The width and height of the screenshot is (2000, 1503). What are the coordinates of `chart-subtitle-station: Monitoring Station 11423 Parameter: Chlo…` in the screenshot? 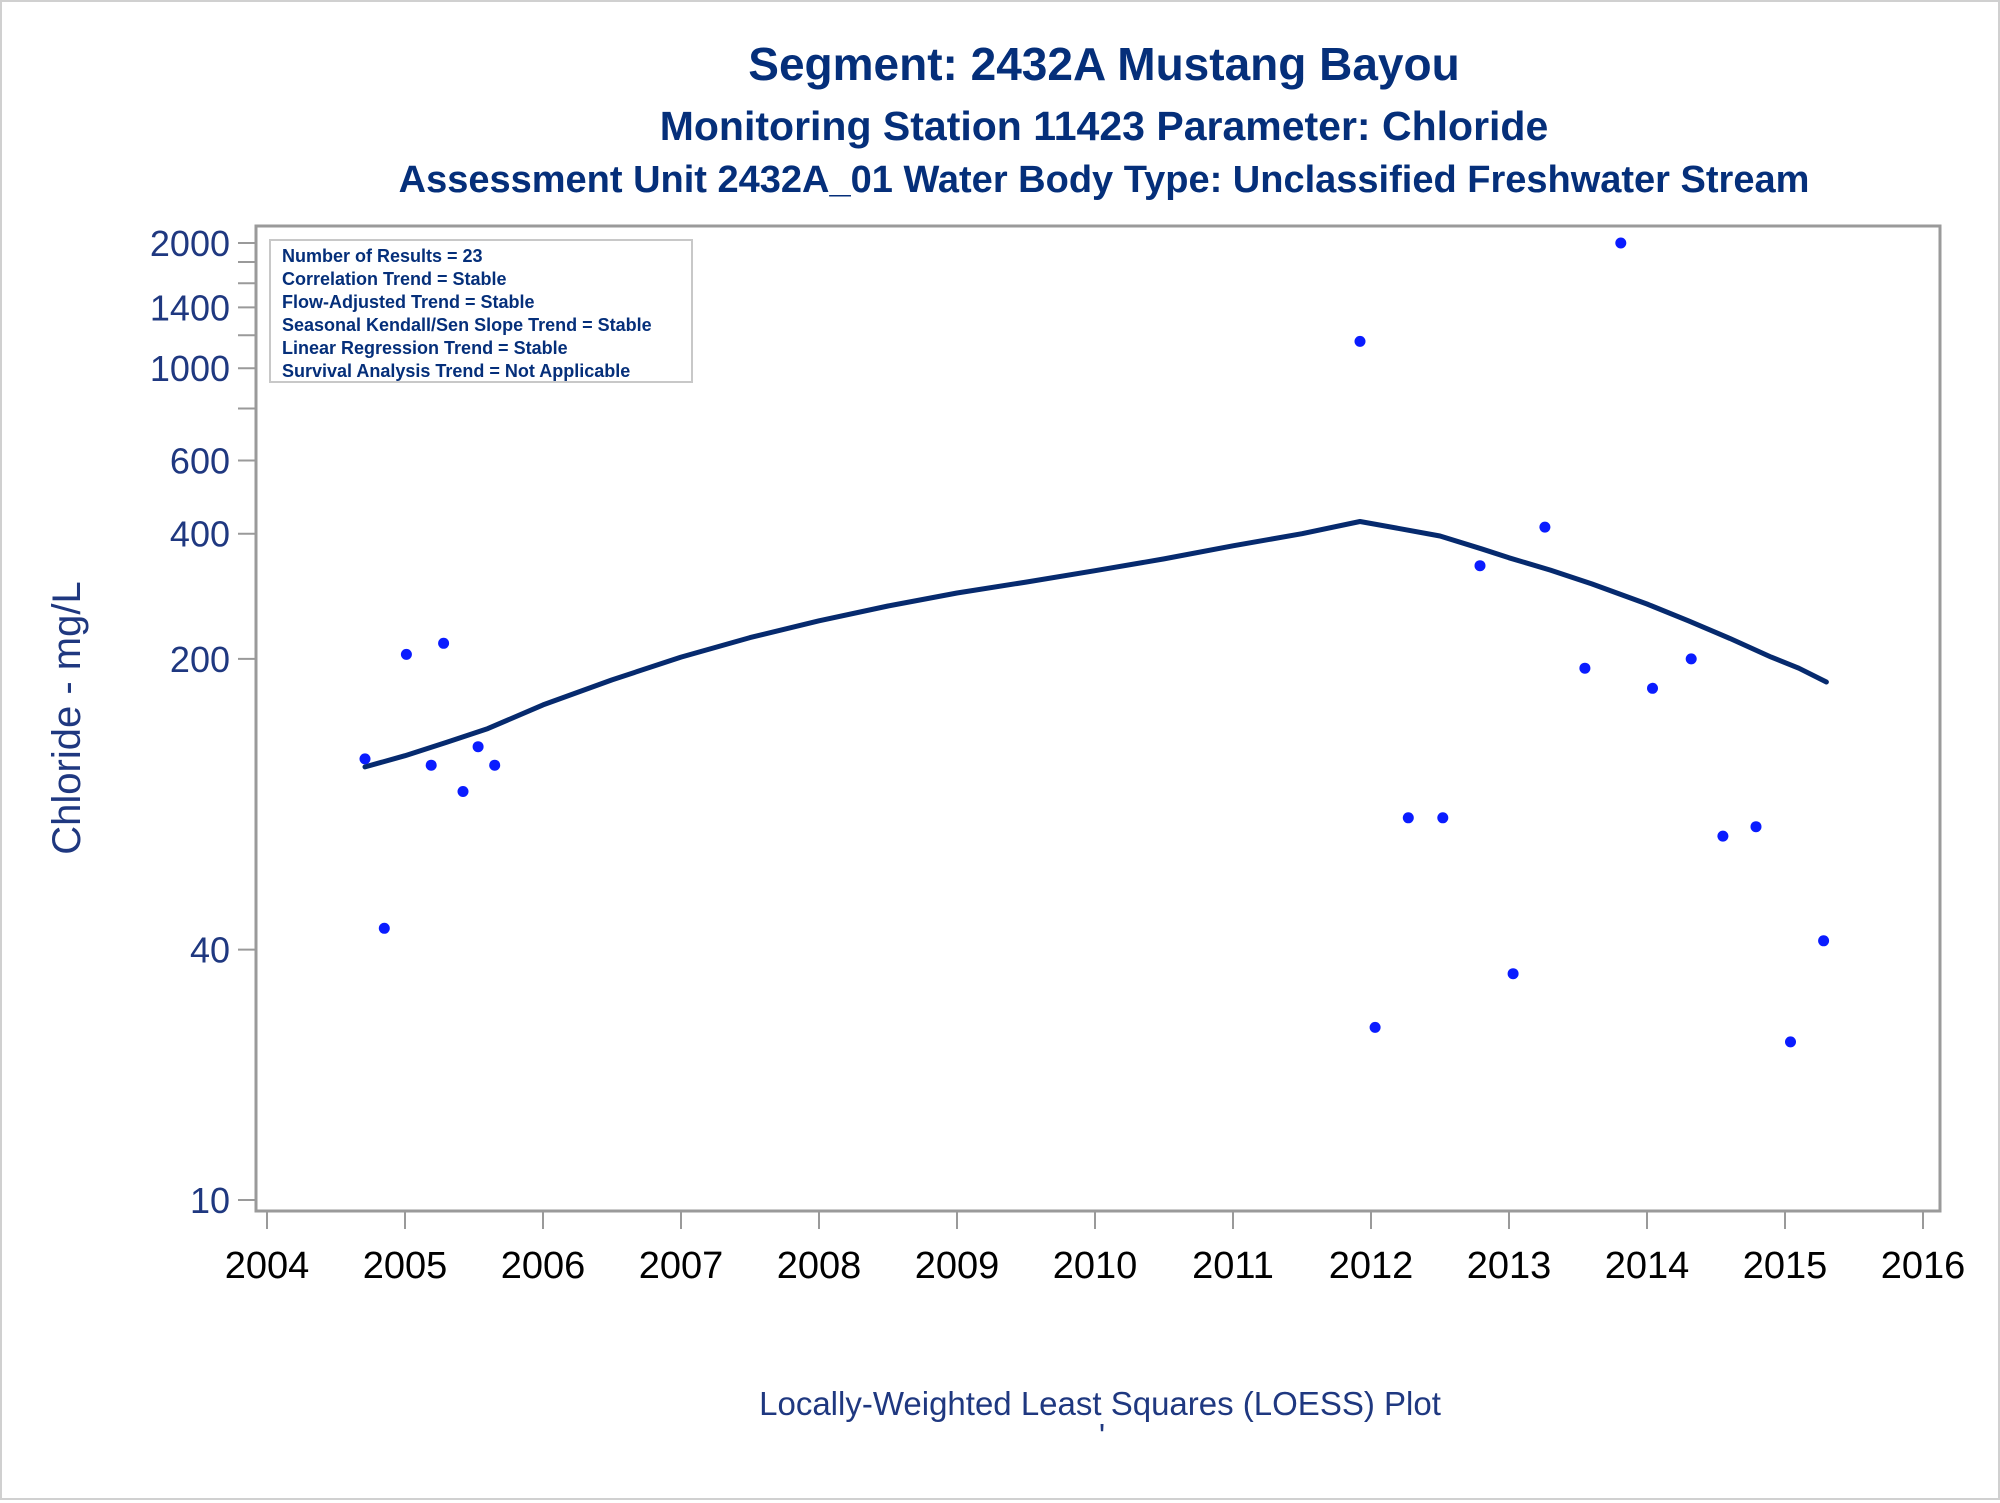 It's located at (1104, 126).